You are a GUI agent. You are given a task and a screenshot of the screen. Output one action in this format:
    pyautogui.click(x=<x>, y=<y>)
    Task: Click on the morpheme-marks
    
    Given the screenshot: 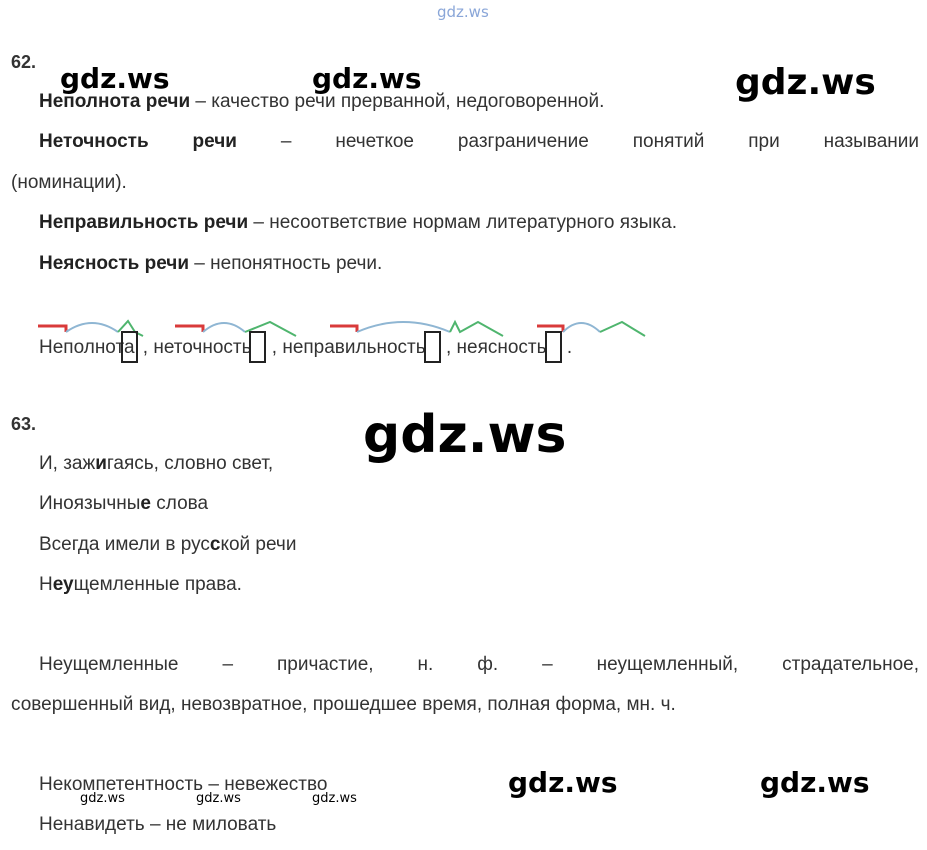 What is the action you would take?
    pyautogui.click(x=342, y=328)
    